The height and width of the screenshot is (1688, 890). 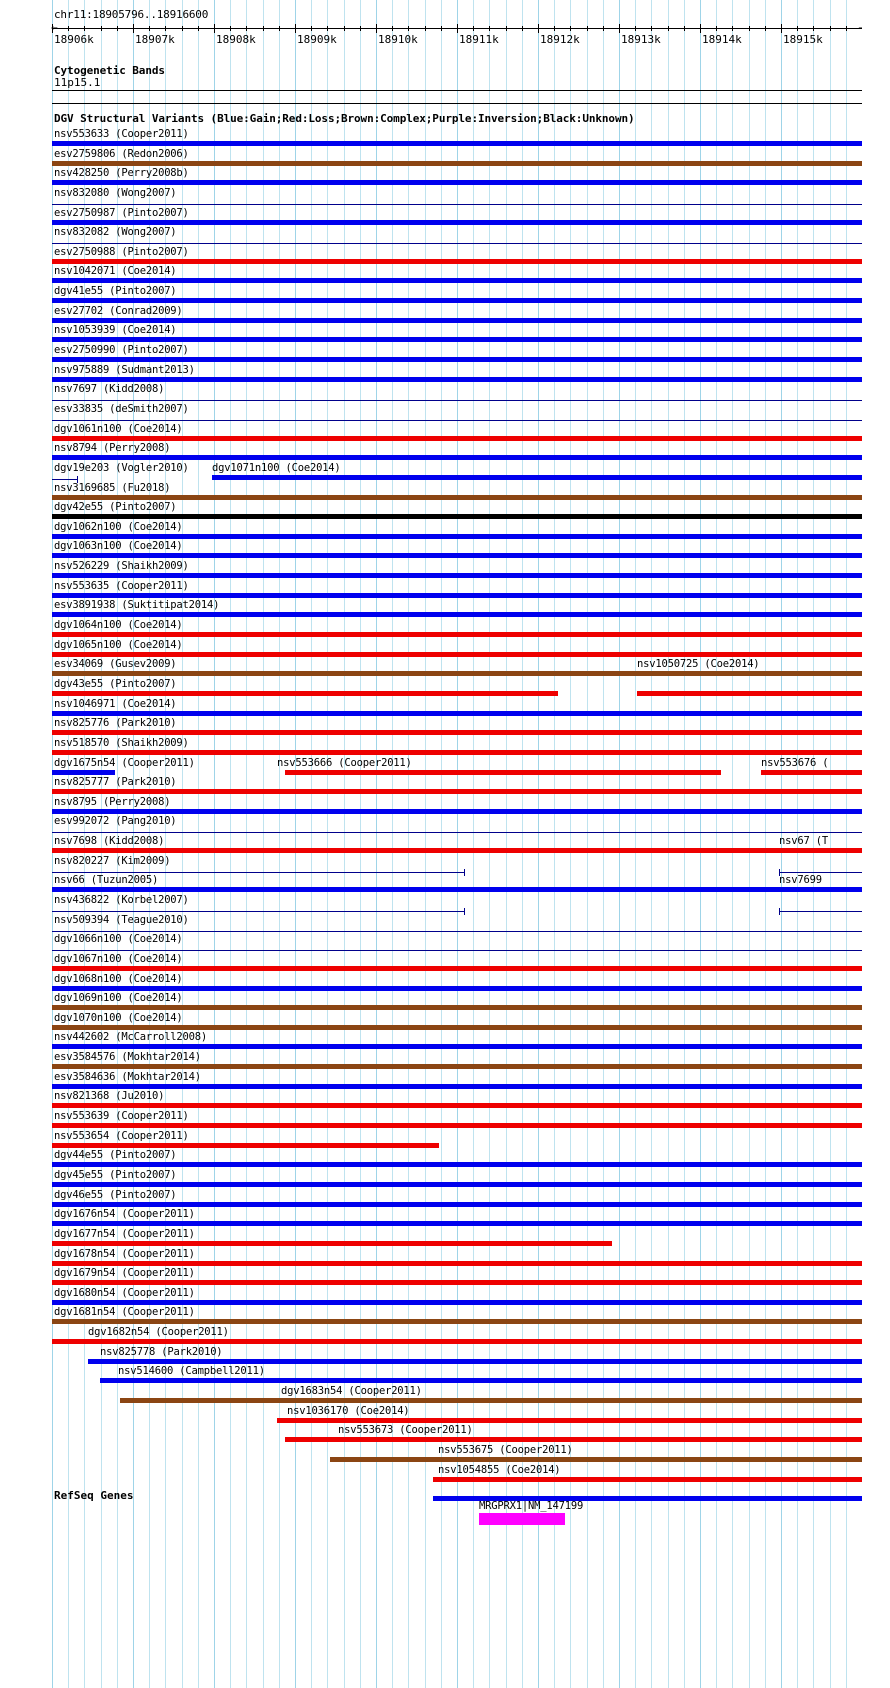 What do you see at coordinates (445, 1199) in the screenshot?
I see `dgv-track-row: dgv46e55 (Pinto2007)` at bounding box center [445, 1199].